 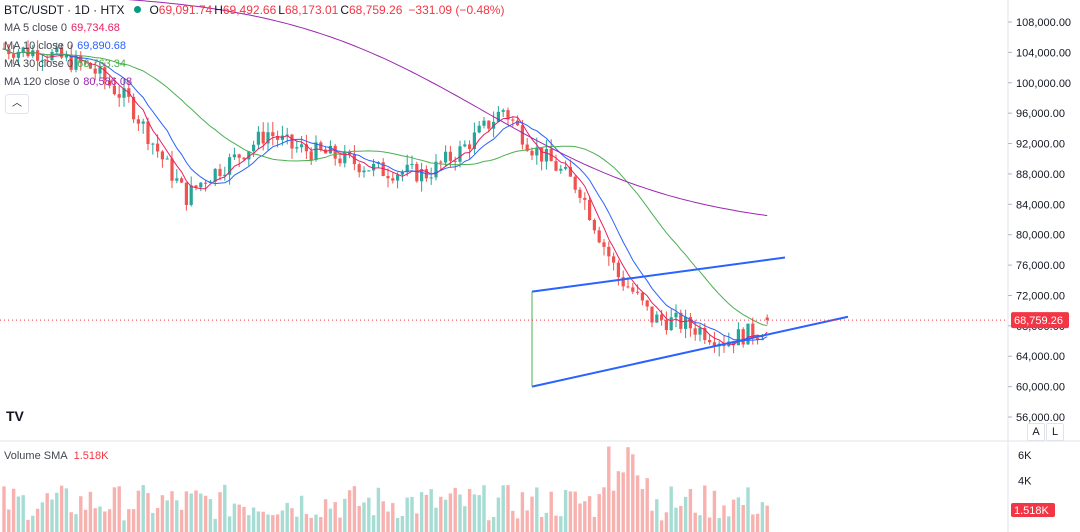 What do you see at coordinates (15, 416) in the screenshot?
I see `tradingview-logo-icon: TV` at bounding box center [15, 416].